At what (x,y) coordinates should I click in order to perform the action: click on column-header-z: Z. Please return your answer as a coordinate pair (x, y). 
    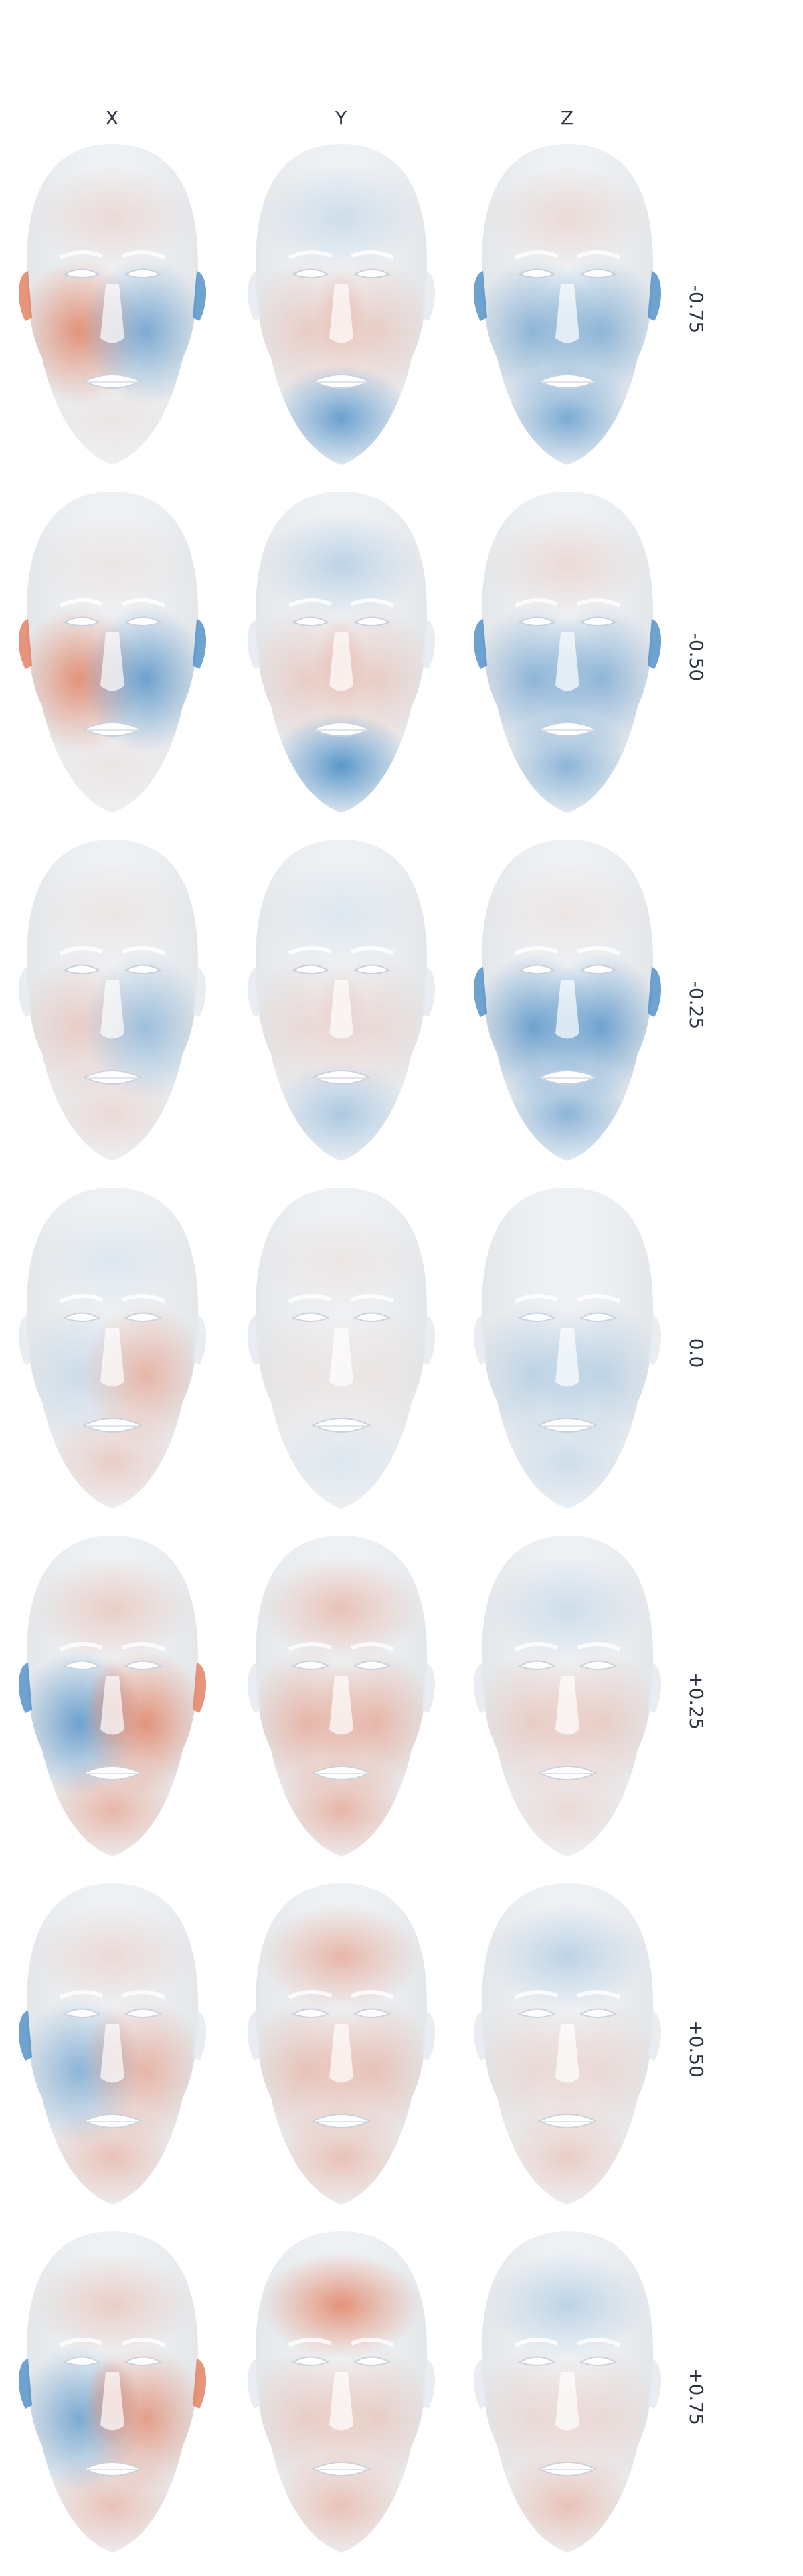
    Looking at the image, I should click on (567, 118).